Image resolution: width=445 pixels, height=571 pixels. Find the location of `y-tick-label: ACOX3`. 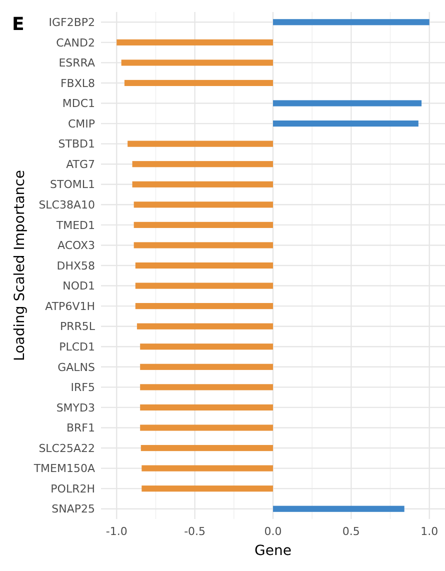

y-tick-label: ACOX3 is located at coordinates (76, 245).